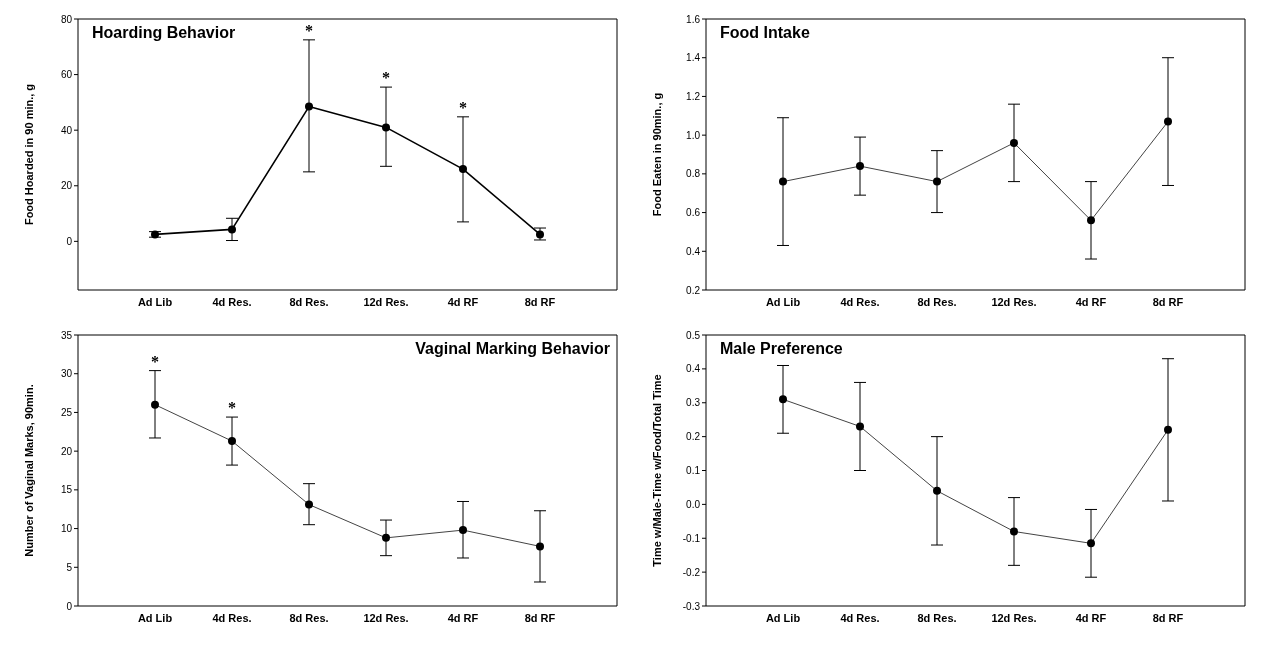  I want to click on y-tick-label: -0.3, so click(691, 606).